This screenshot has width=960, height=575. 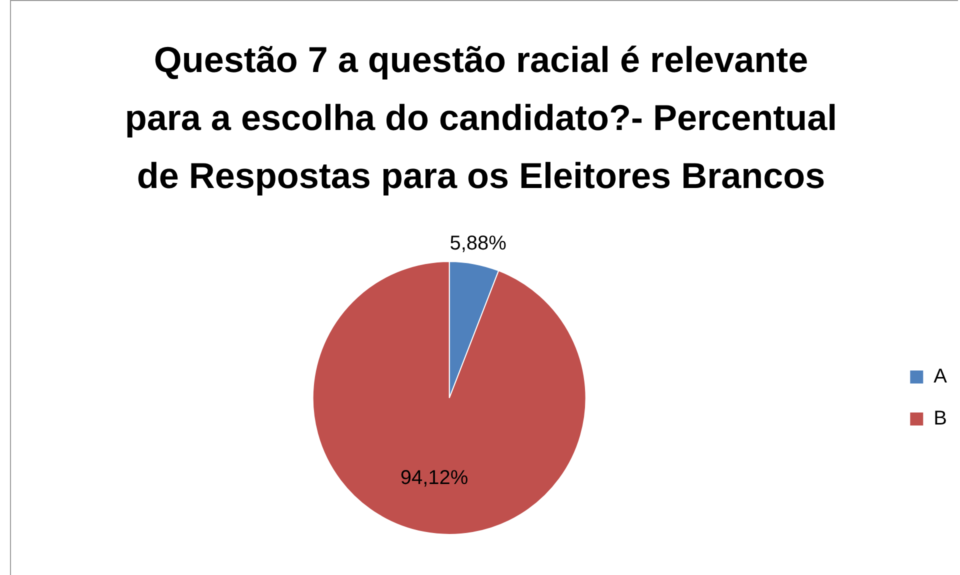 I want to click on data-label: 94,12%, so click(x=434, y=478).